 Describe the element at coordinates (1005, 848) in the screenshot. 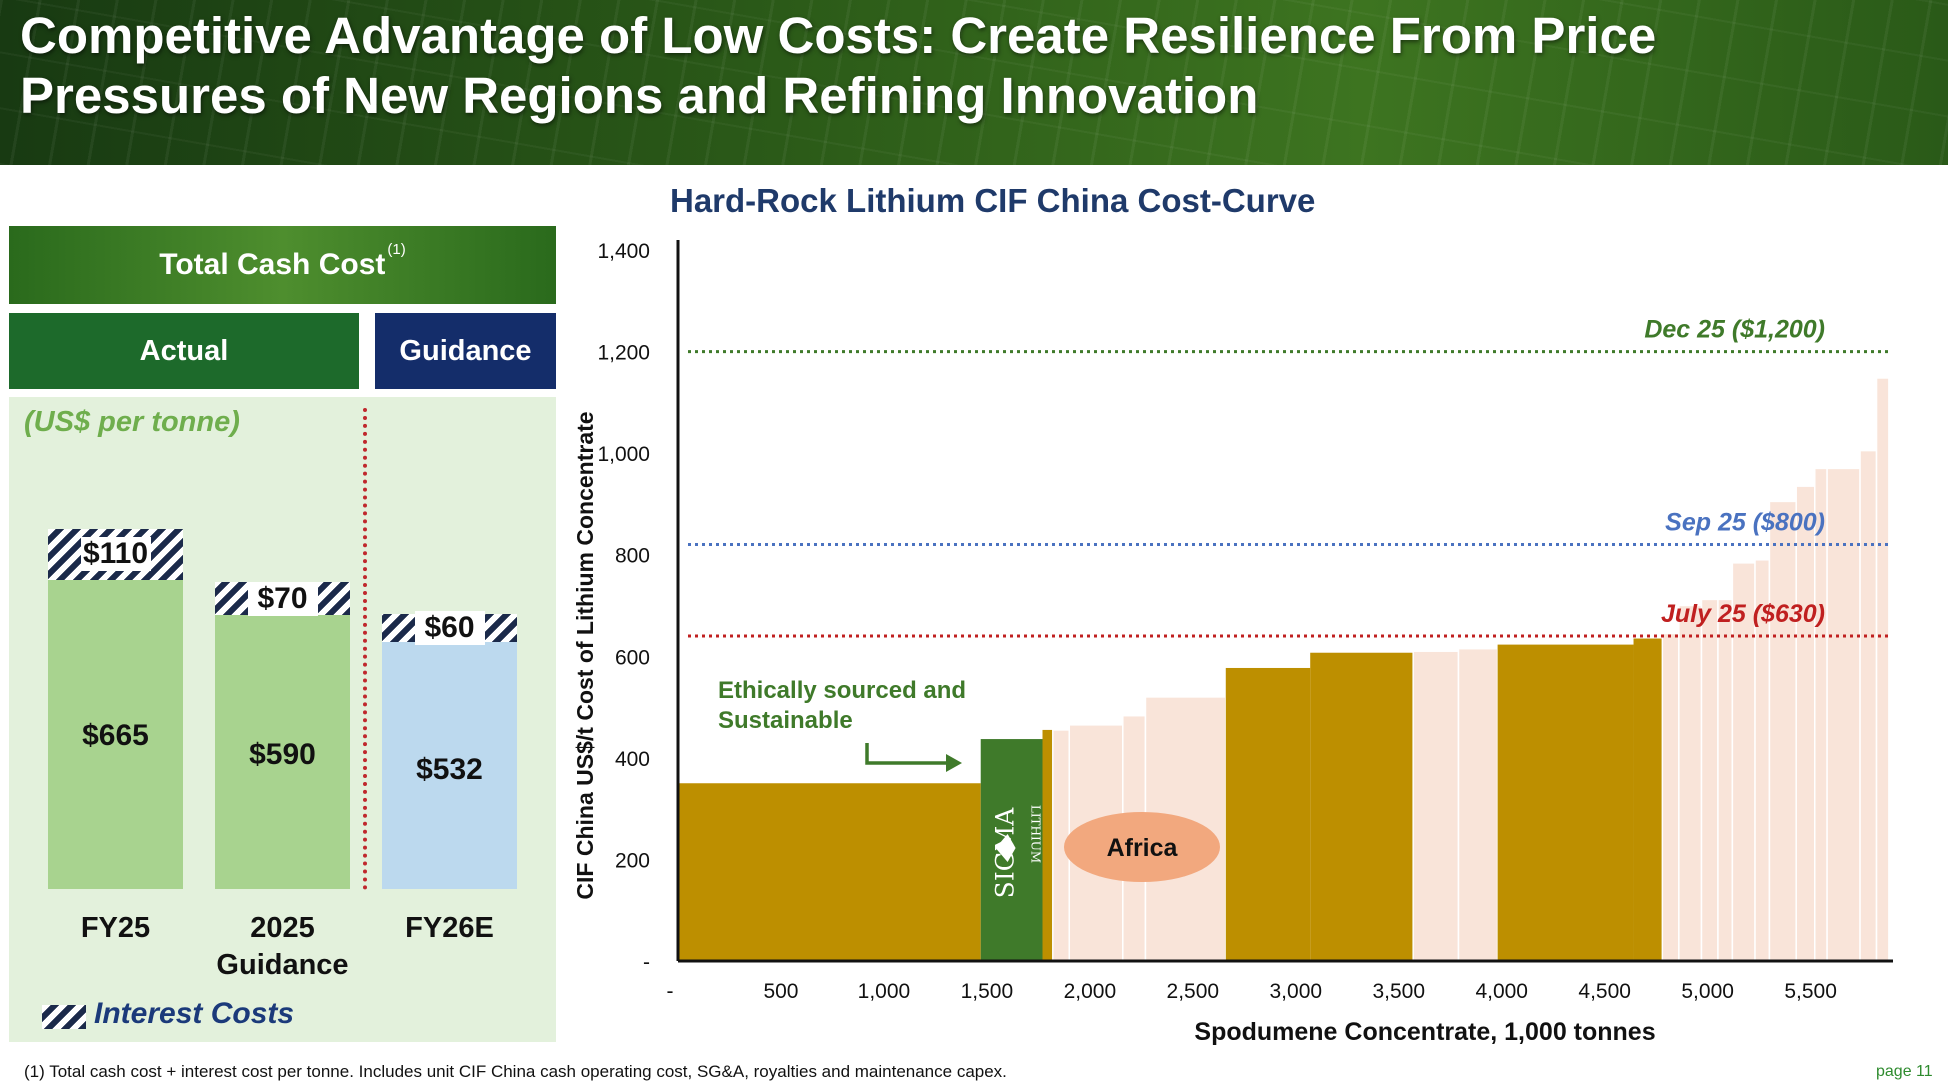

I see `sigma-logo-icon` at that location.